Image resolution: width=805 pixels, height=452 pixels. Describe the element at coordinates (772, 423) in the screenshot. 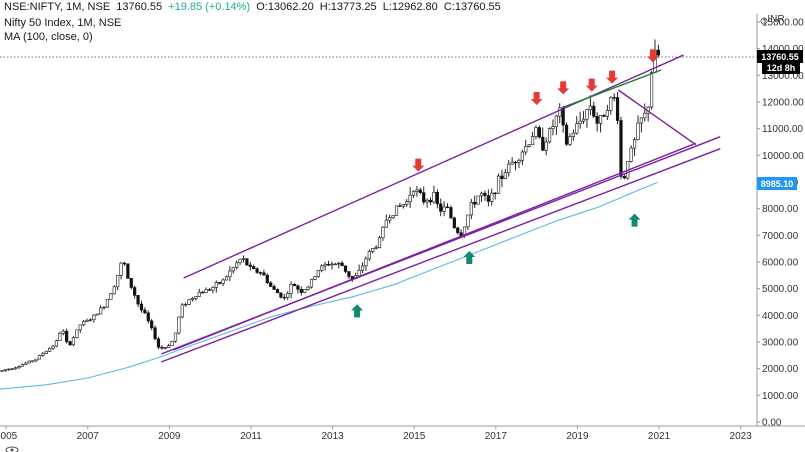

I see `price-tick-label: 0.00` at that location.